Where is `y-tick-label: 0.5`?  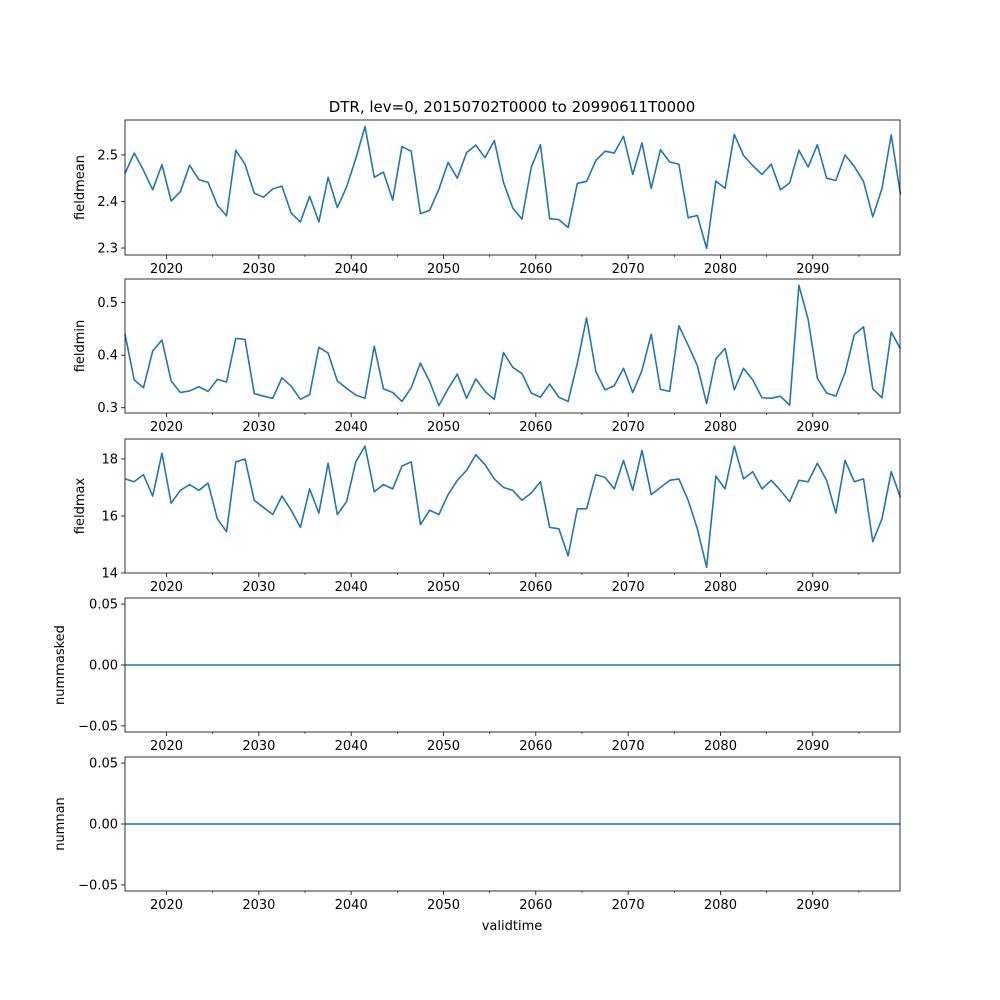 y-tick-label: 0.5 is located at coordinates (107, 303).